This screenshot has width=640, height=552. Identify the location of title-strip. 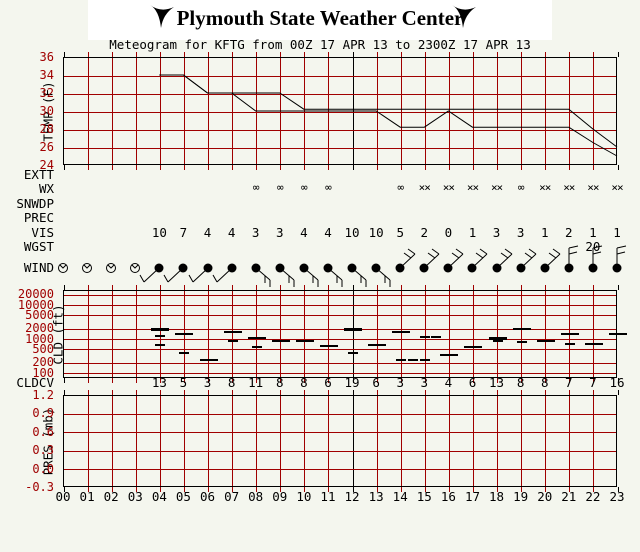
(320, 20).